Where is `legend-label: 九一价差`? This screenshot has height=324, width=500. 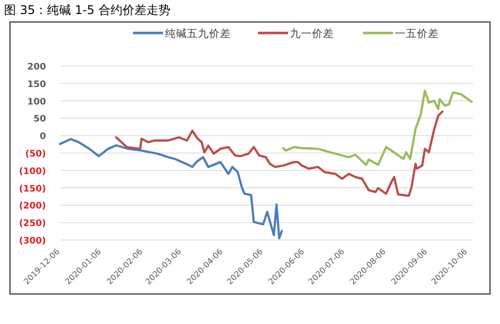
legend-label: 九一价差 is located at coordinates (312, 33).